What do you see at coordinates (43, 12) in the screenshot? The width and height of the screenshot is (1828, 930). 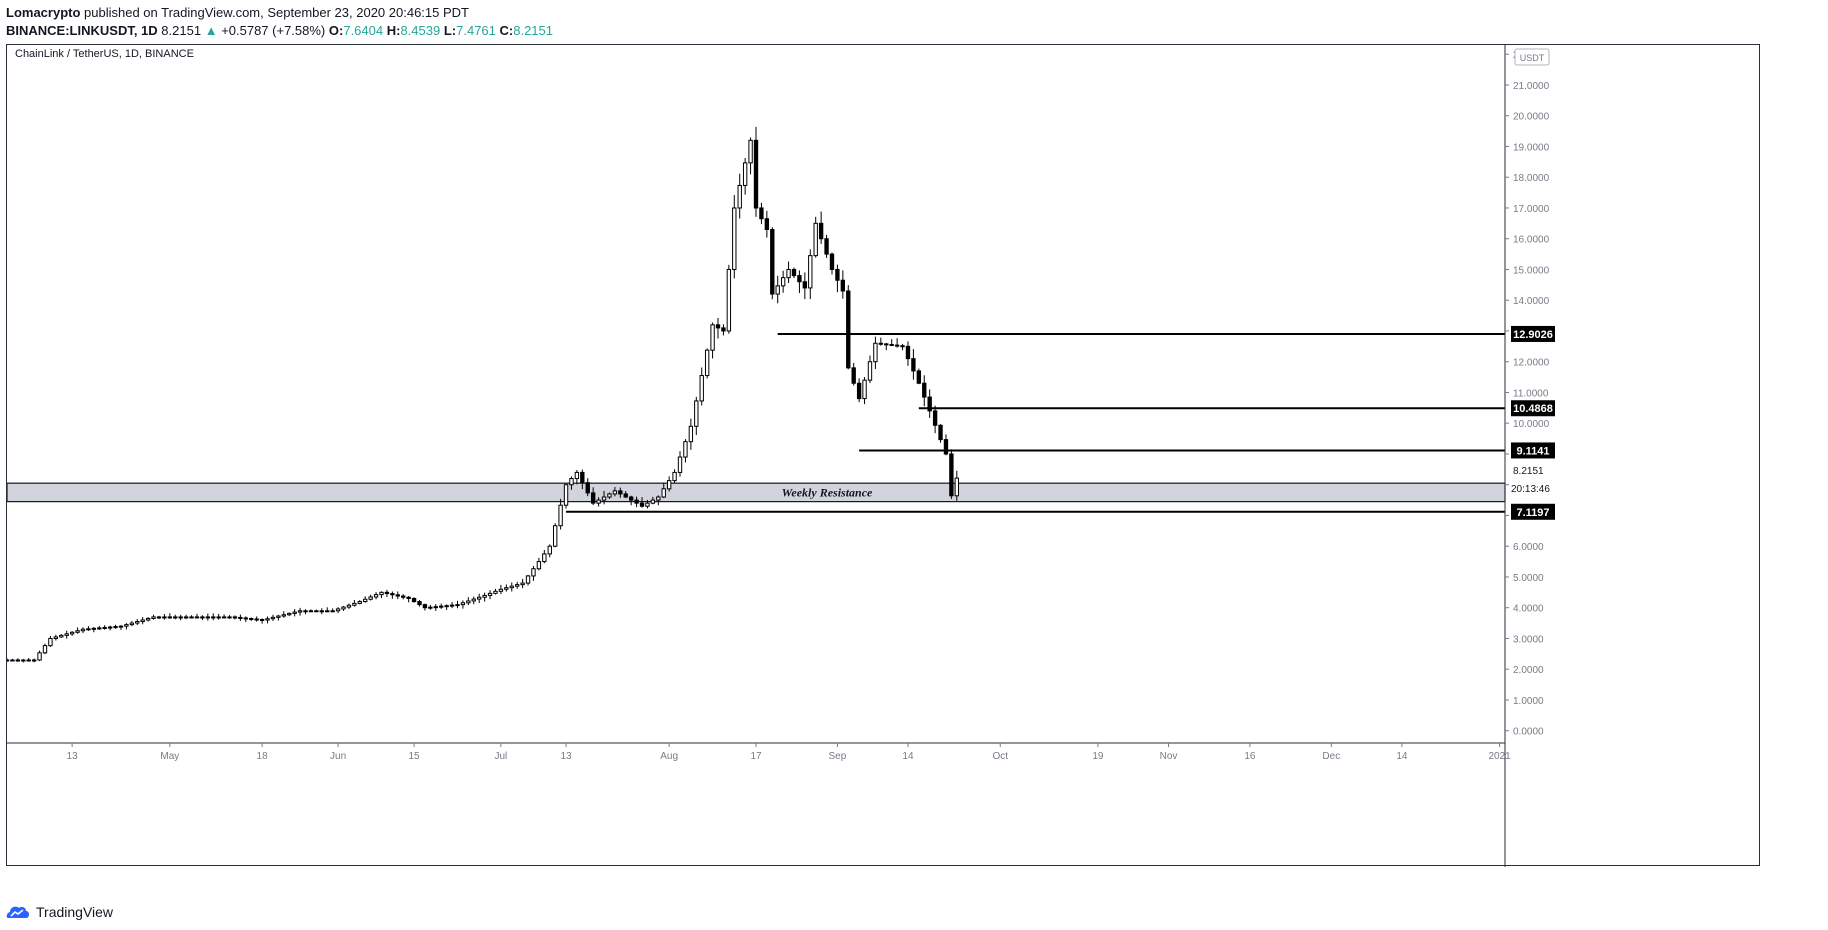 I see `author-name: Lomacrypto` at bounding box center [43, 12].